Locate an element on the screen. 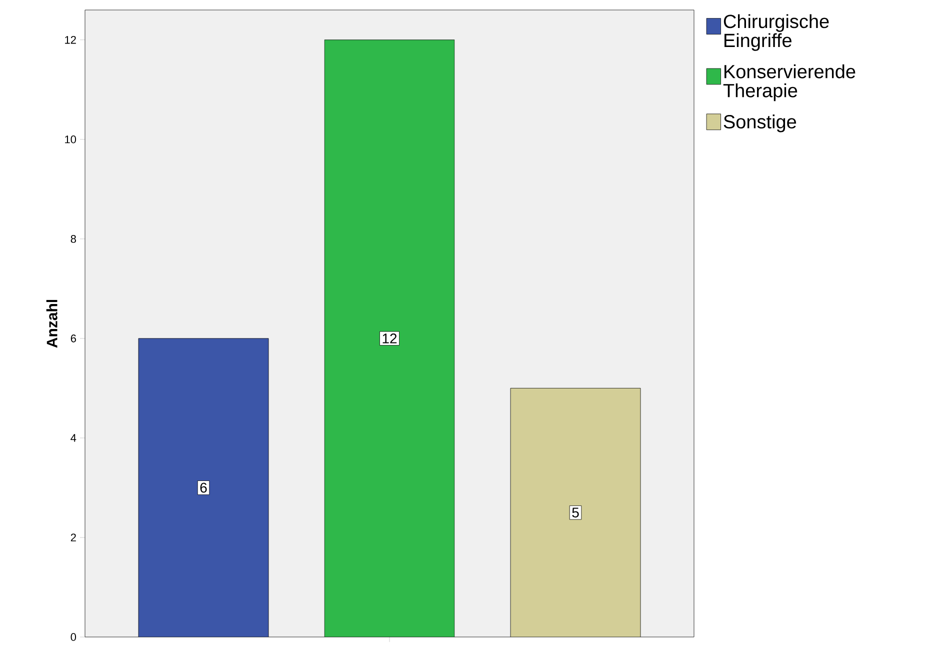 This screenshot has width=936, height=649. y-tick-label: 8 is located at coordinates (73, 239).